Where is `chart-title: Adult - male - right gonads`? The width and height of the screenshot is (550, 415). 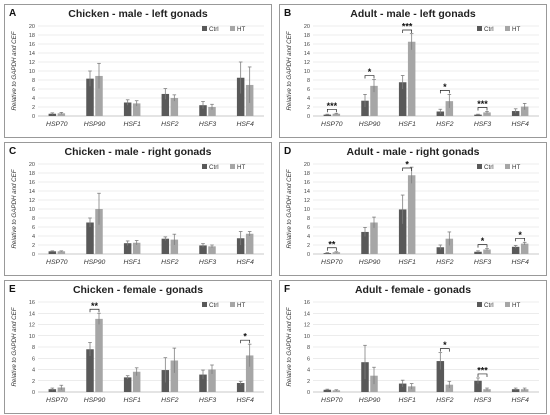 chart-title: Adult - male - right gonads is located at coordinates (413, 152).